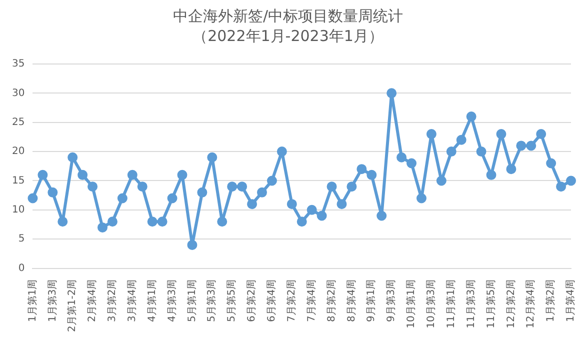 This screenshot has height=337, width=586. Describe the element at coordinates (232, 300) in the screenshot. I see `x-tick-label: 5月第5周` at that location.